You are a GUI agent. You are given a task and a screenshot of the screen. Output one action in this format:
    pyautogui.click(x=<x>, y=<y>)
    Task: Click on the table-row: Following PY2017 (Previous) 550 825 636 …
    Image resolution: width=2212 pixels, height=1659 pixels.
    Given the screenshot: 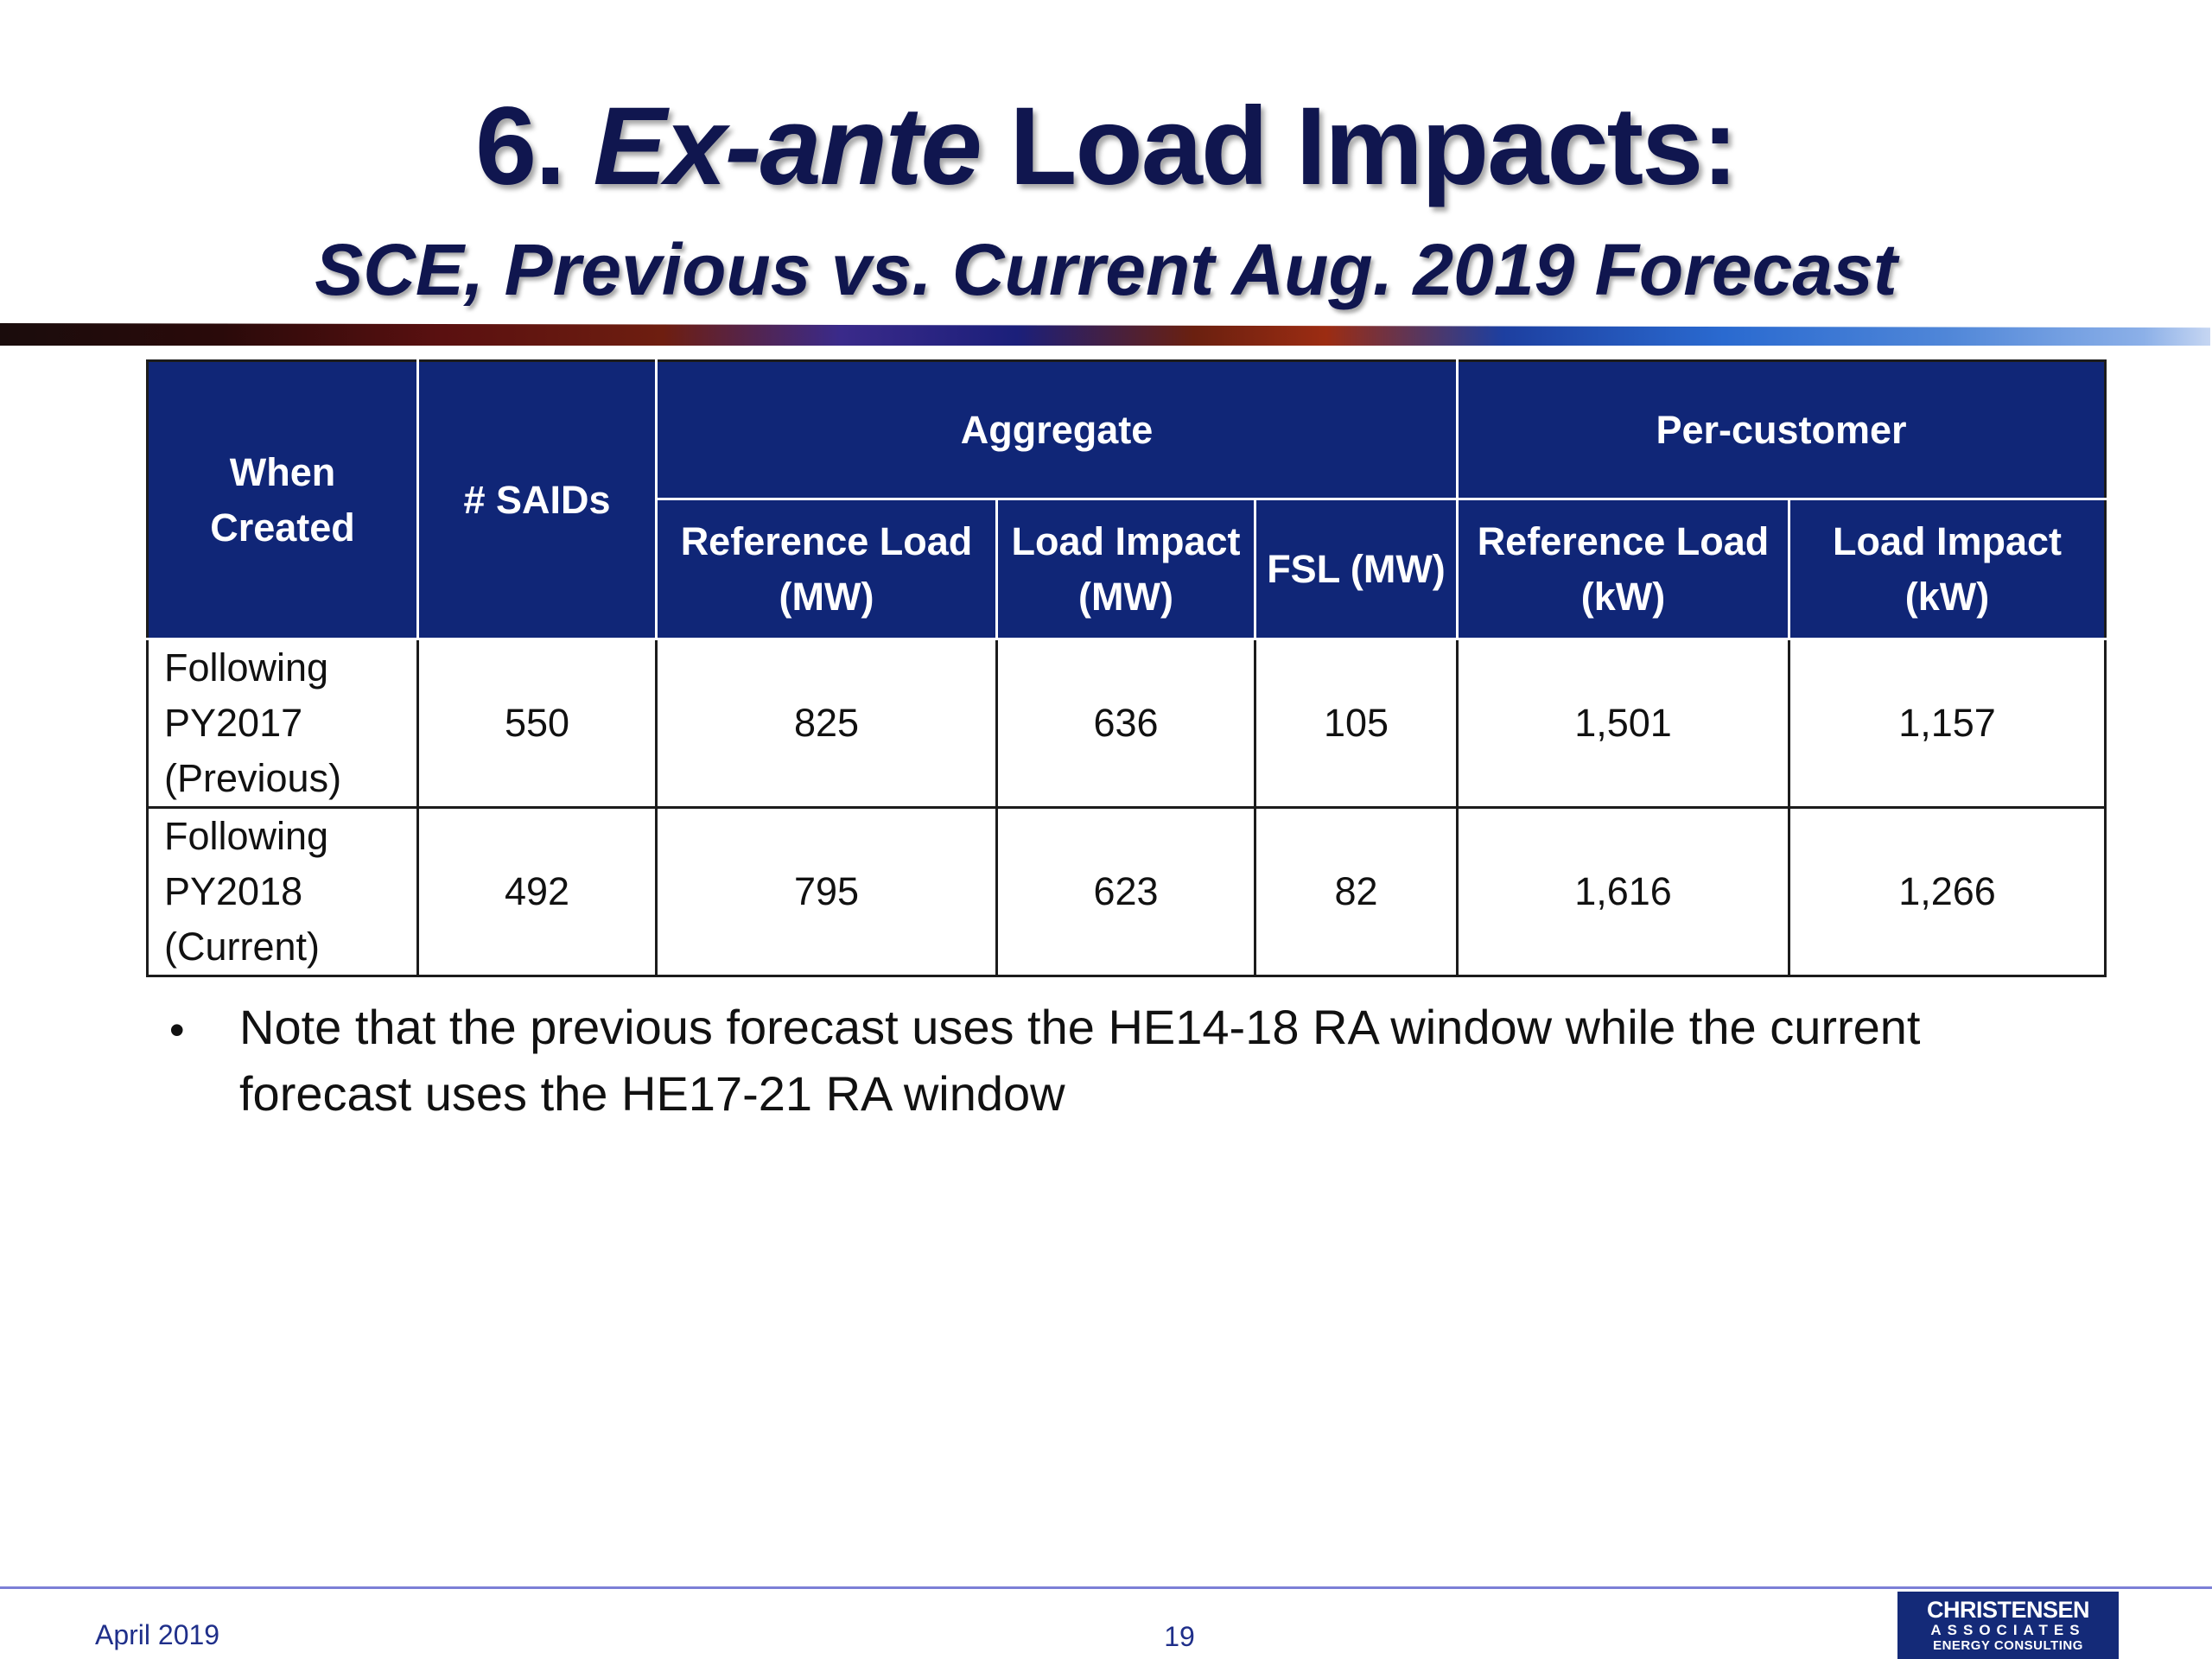 What is the action you would take?
    pyautogui.click(x=1126, y=723)
    